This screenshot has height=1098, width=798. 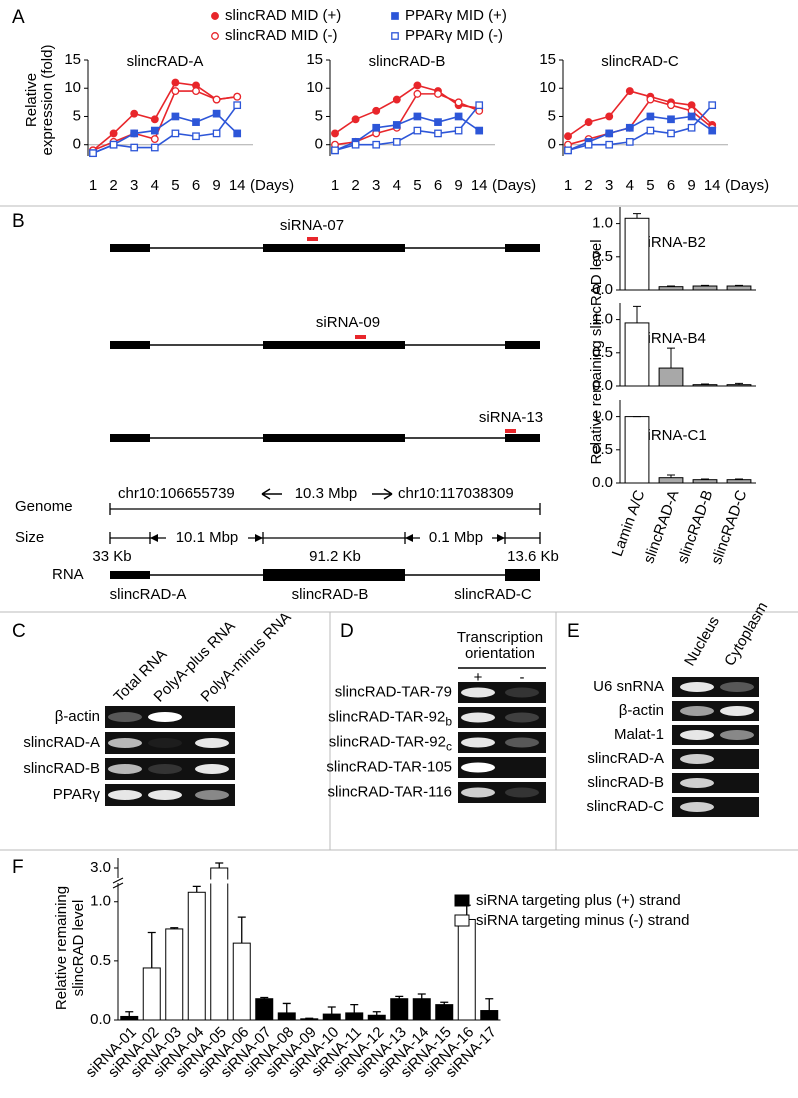 I want to click on y-axis-label: slincRAD level, so click(x=78, y=948).